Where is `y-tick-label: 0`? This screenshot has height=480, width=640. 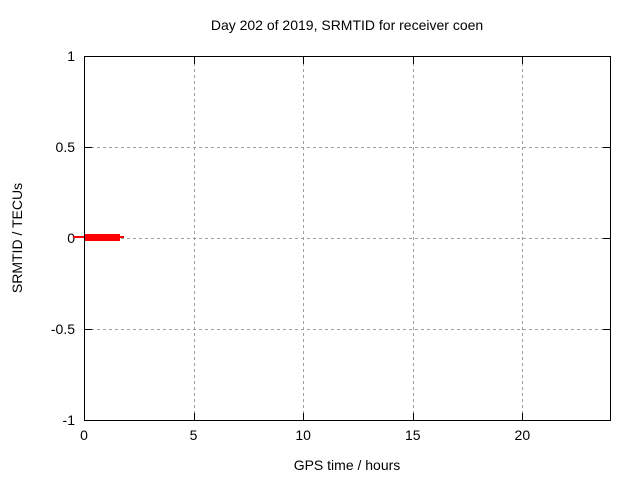
y-tick-label: 0 is located at coordinates (71, 238).